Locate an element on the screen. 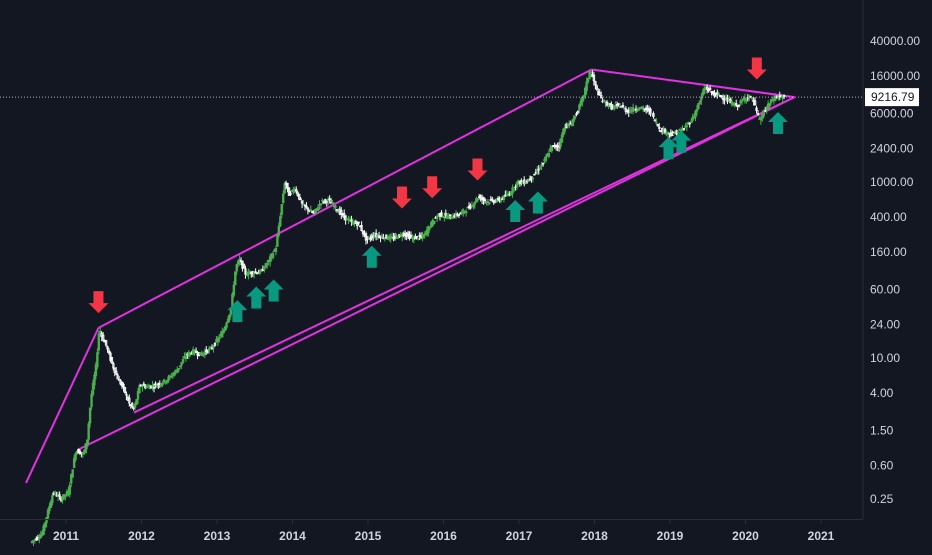 The height and width of the screenshot is (555, 932). current-price-label: 9216.79 is located at coordinates (892, 97).